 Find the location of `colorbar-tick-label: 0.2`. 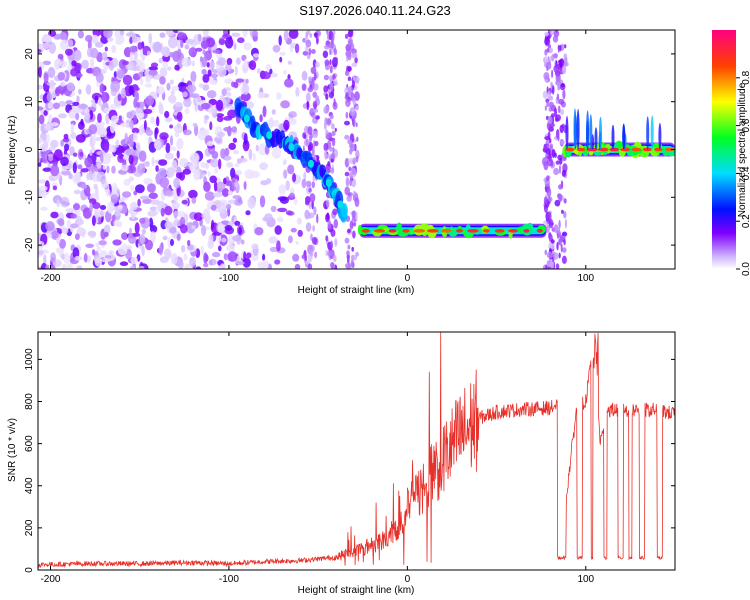

colorbar-tick-label: 0.2 is located at coordinates (745, 221).